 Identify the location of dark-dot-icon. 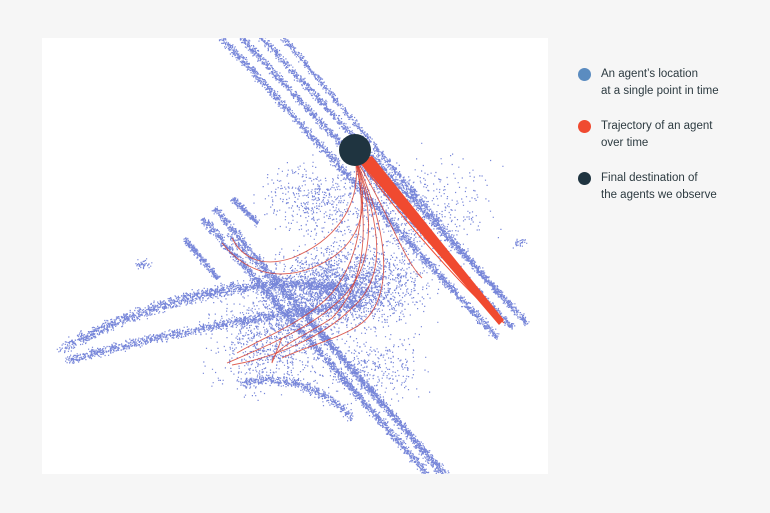
(584, 178).